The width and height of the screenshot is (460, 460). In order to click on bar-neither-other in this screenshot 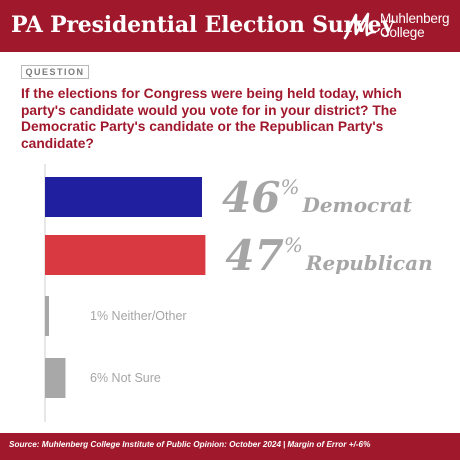, I will do `click(47, 316)`.